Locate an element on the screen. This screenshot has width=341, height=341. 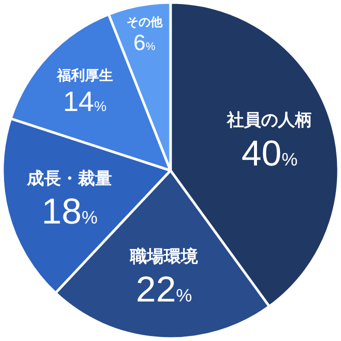
slice-label: 社員の人柄 is located at coordinates (269, 120).